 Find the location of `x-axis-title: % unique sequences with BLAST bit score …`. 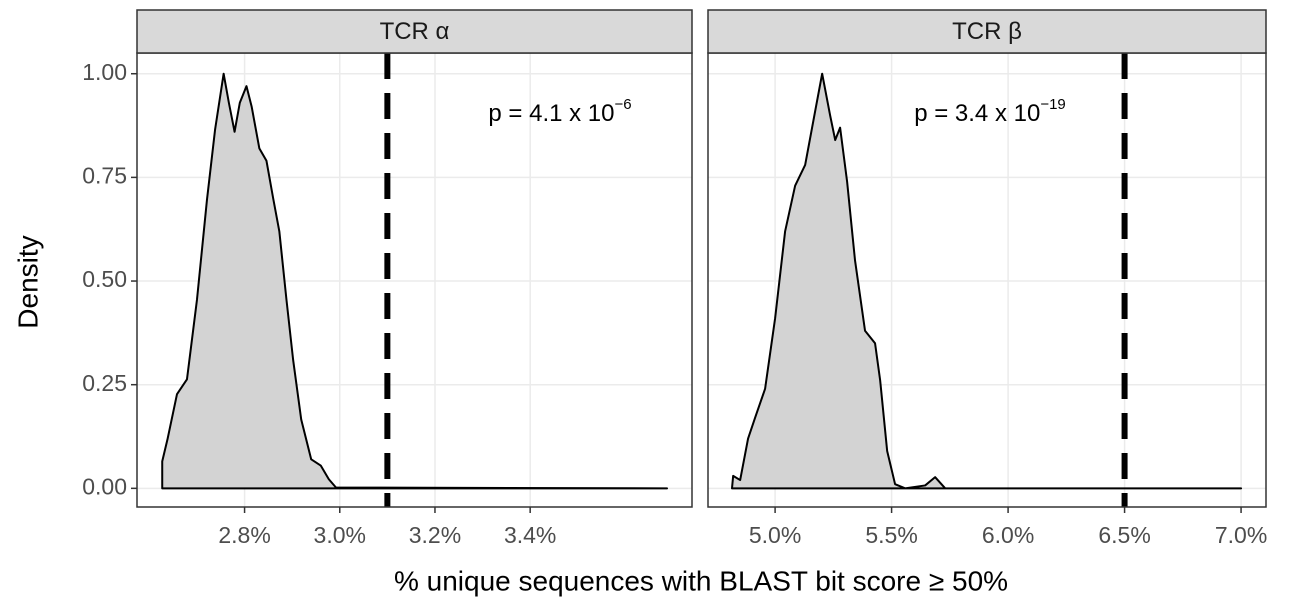

x-axis-title: % unique sequences with BLAST bit score … is located at coordinates (701, 580).